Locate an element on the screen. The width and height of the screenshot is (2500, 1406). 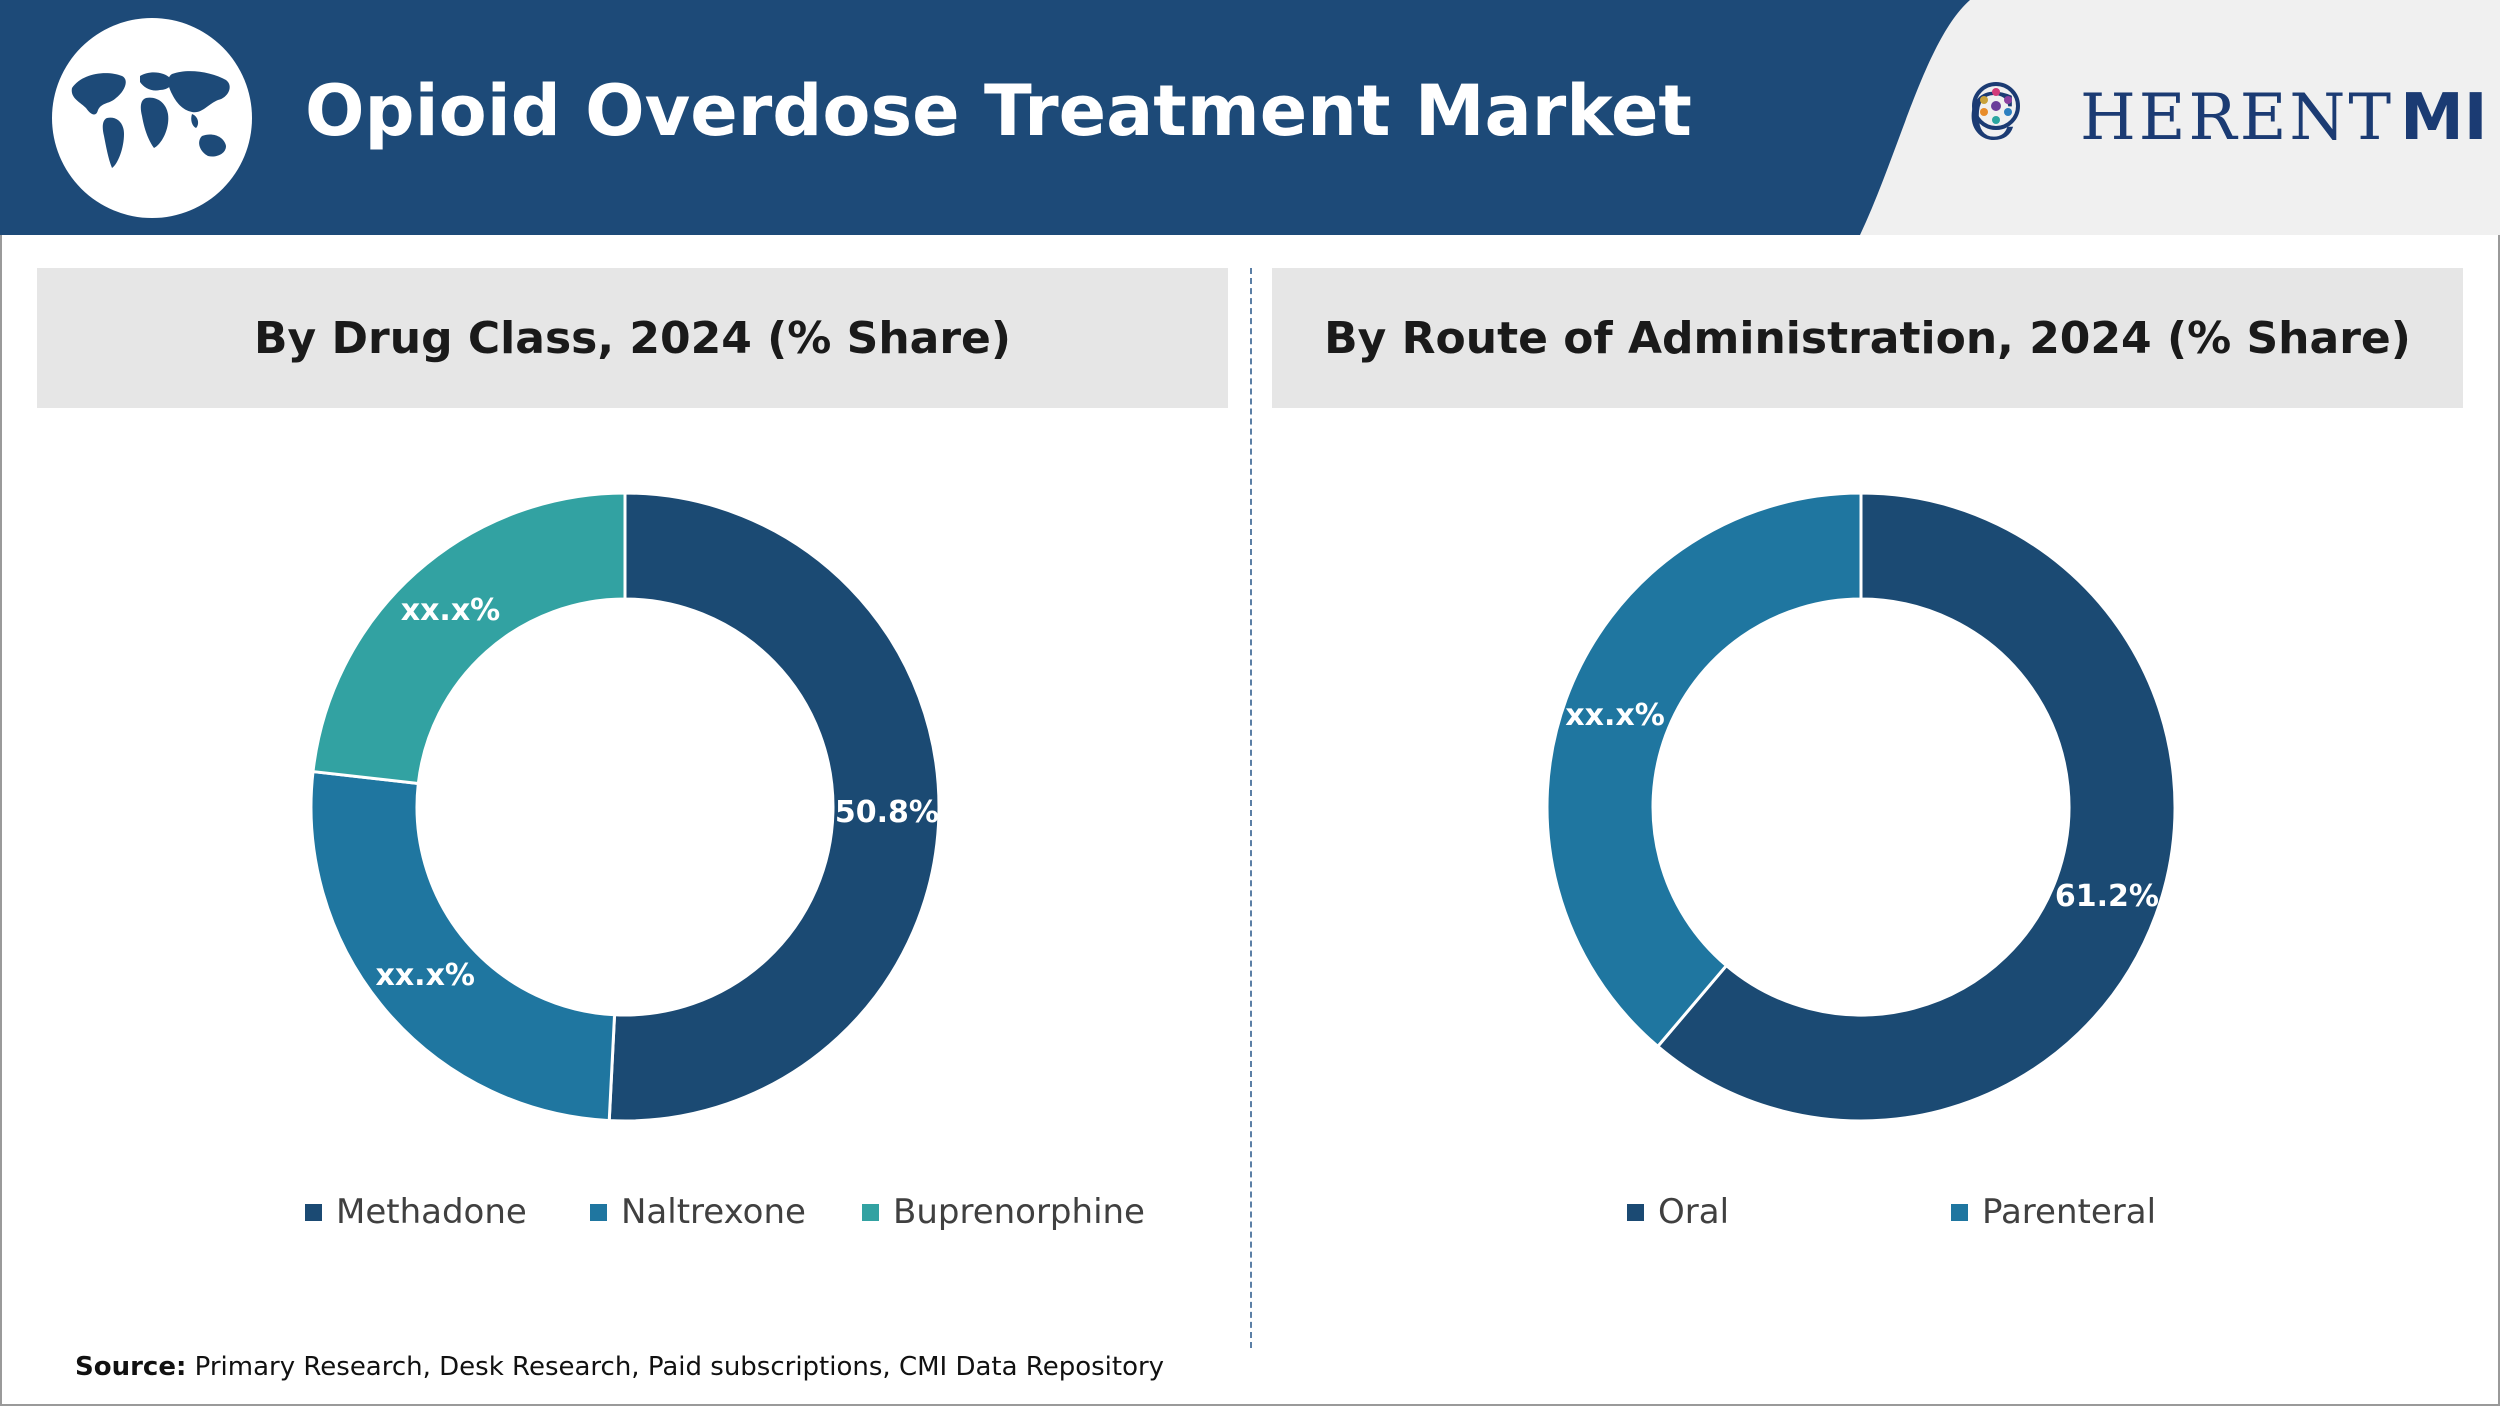
legend-label: Naltrexone is located at coordinates (713, 1212).